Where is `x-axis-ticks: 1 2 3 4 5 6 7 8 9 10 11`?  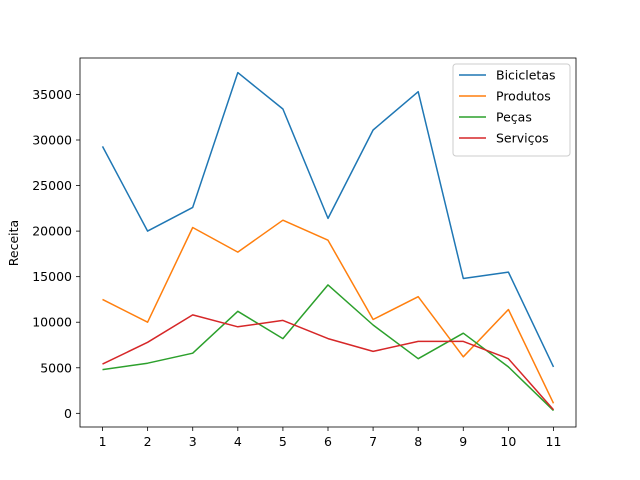
x-axis-ticks: 1 2 3 4 5 6 7 8 9 10 11 is located at coordinates (330, 438).